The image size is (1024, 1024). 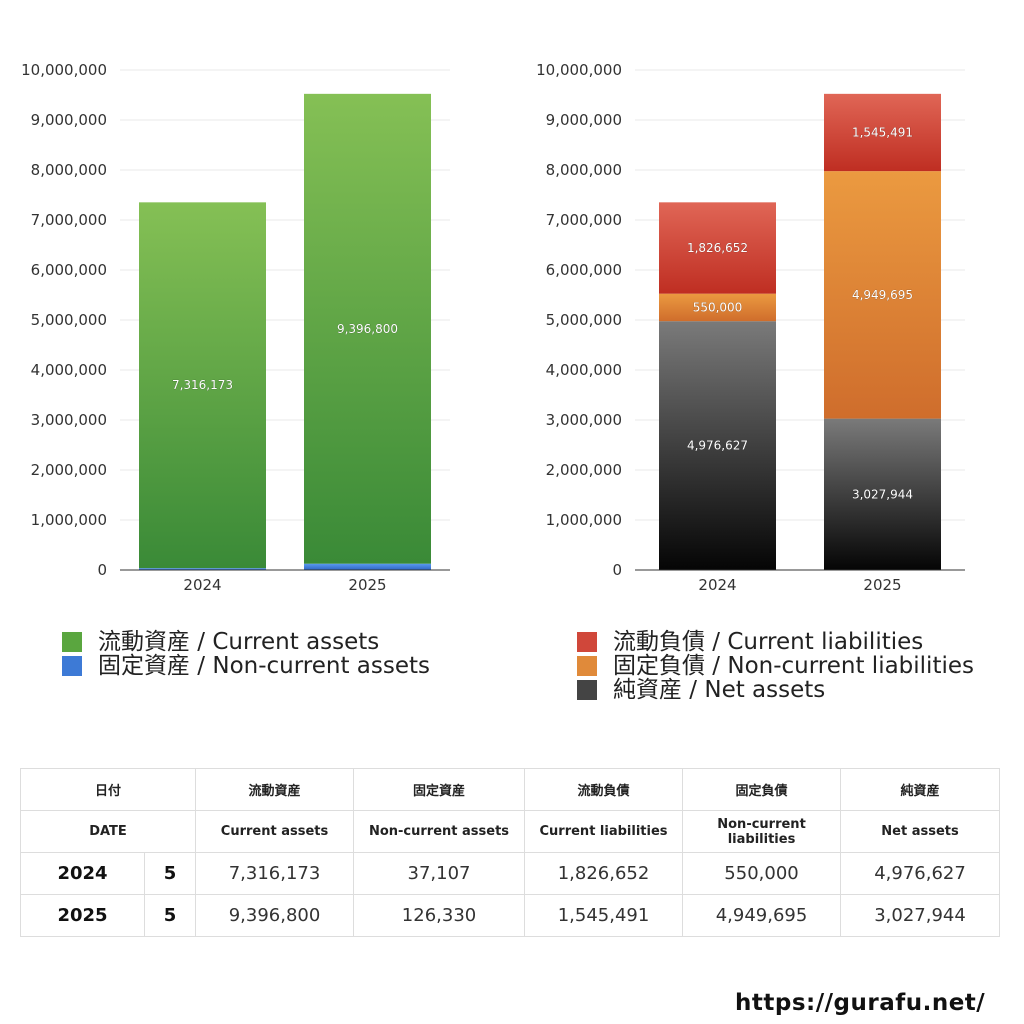 I want to click on table-cell: 4,949,695, so click(x=762, y=915).